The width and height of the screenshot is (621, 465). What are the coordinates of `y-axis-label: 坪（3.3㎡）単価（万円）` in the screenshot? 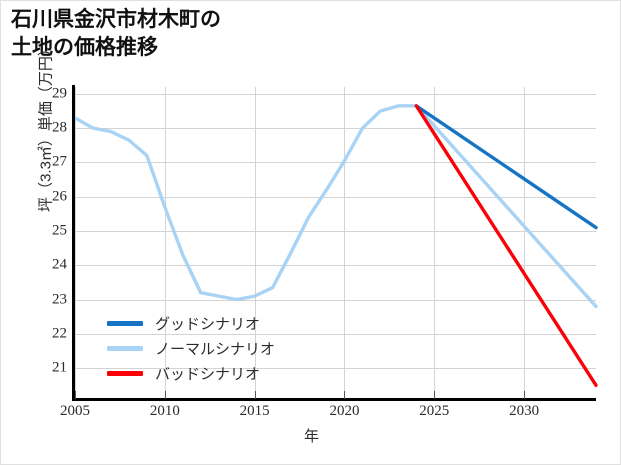 It's located at (46, 126).